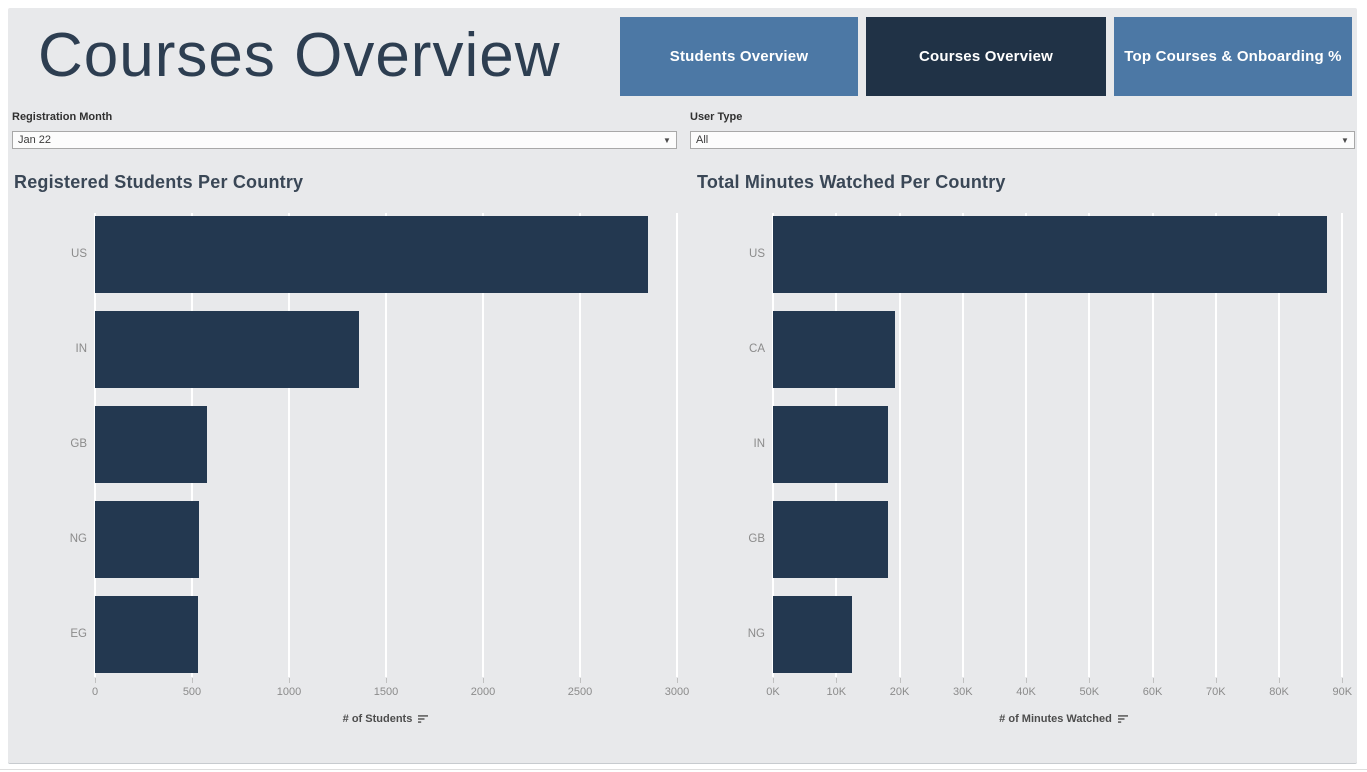  Describe the element at coordinates (35, 140) in the screenshot. I see `registration-month-value: Jan 22` at that location.